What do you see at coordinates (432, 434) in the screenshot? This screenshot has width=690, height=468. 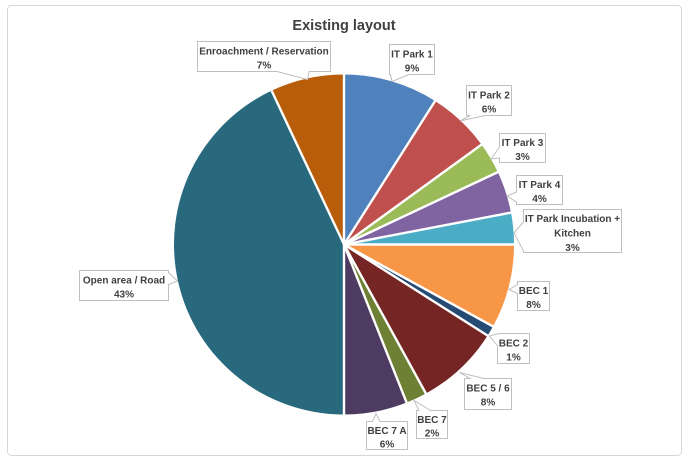 I see `svg-text: 2%` at bounding box center [432, 434].